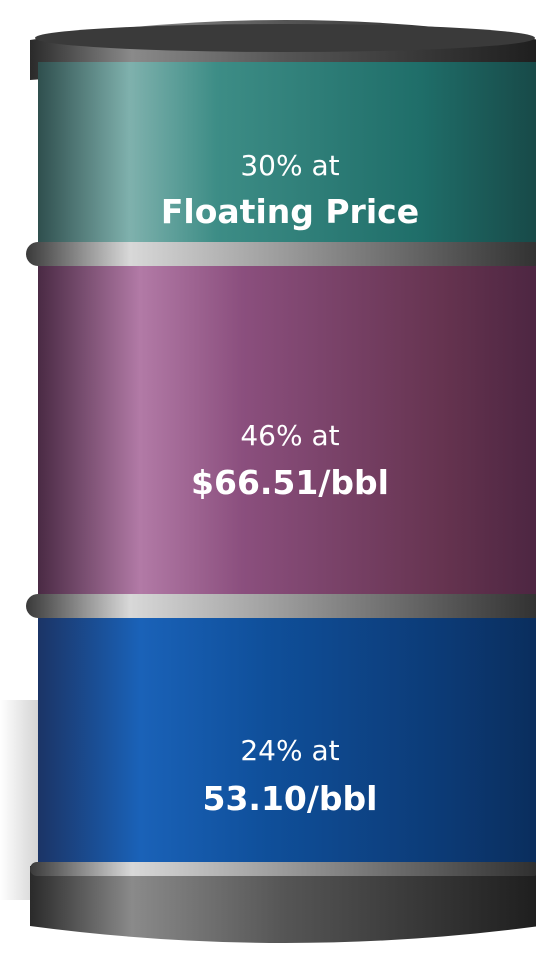 Image resolution: width=536 pixels, height=957 pixels. Describe the element at coordinates (283, 904) in the screenshot. I see `barrel-base` at that location.